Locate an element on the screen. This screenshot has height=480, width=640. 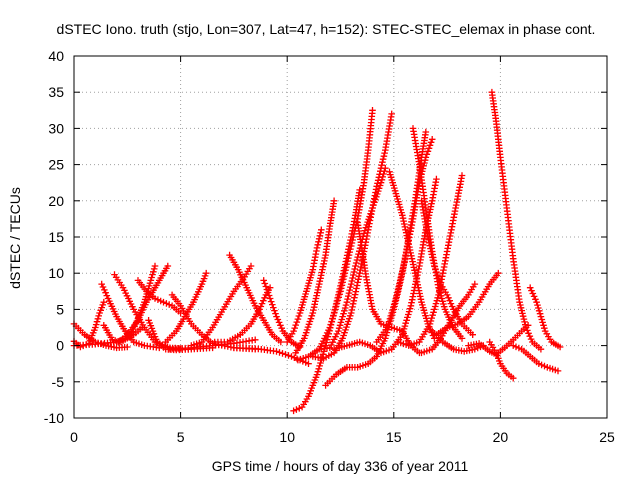
x-tick-label: 10 is located at coordinates (287, 437).